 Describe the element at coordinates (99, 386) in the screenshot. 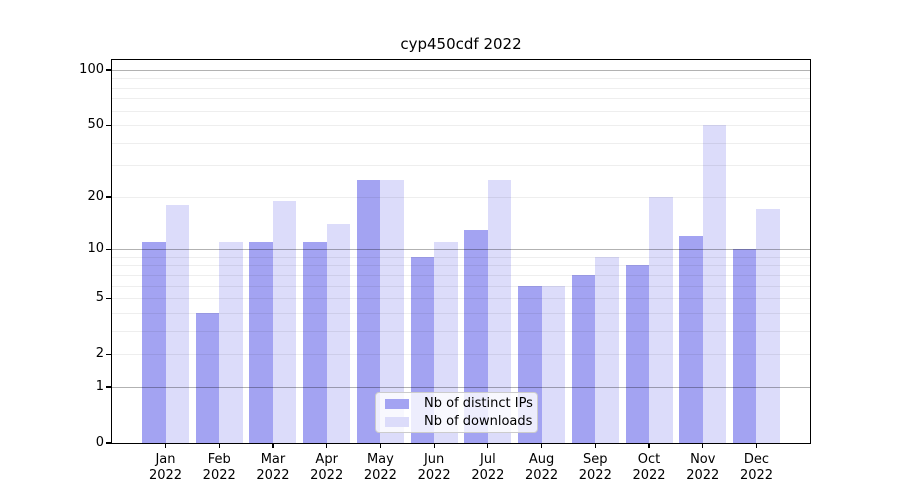

I see `y-tick-label: 1` at that location.